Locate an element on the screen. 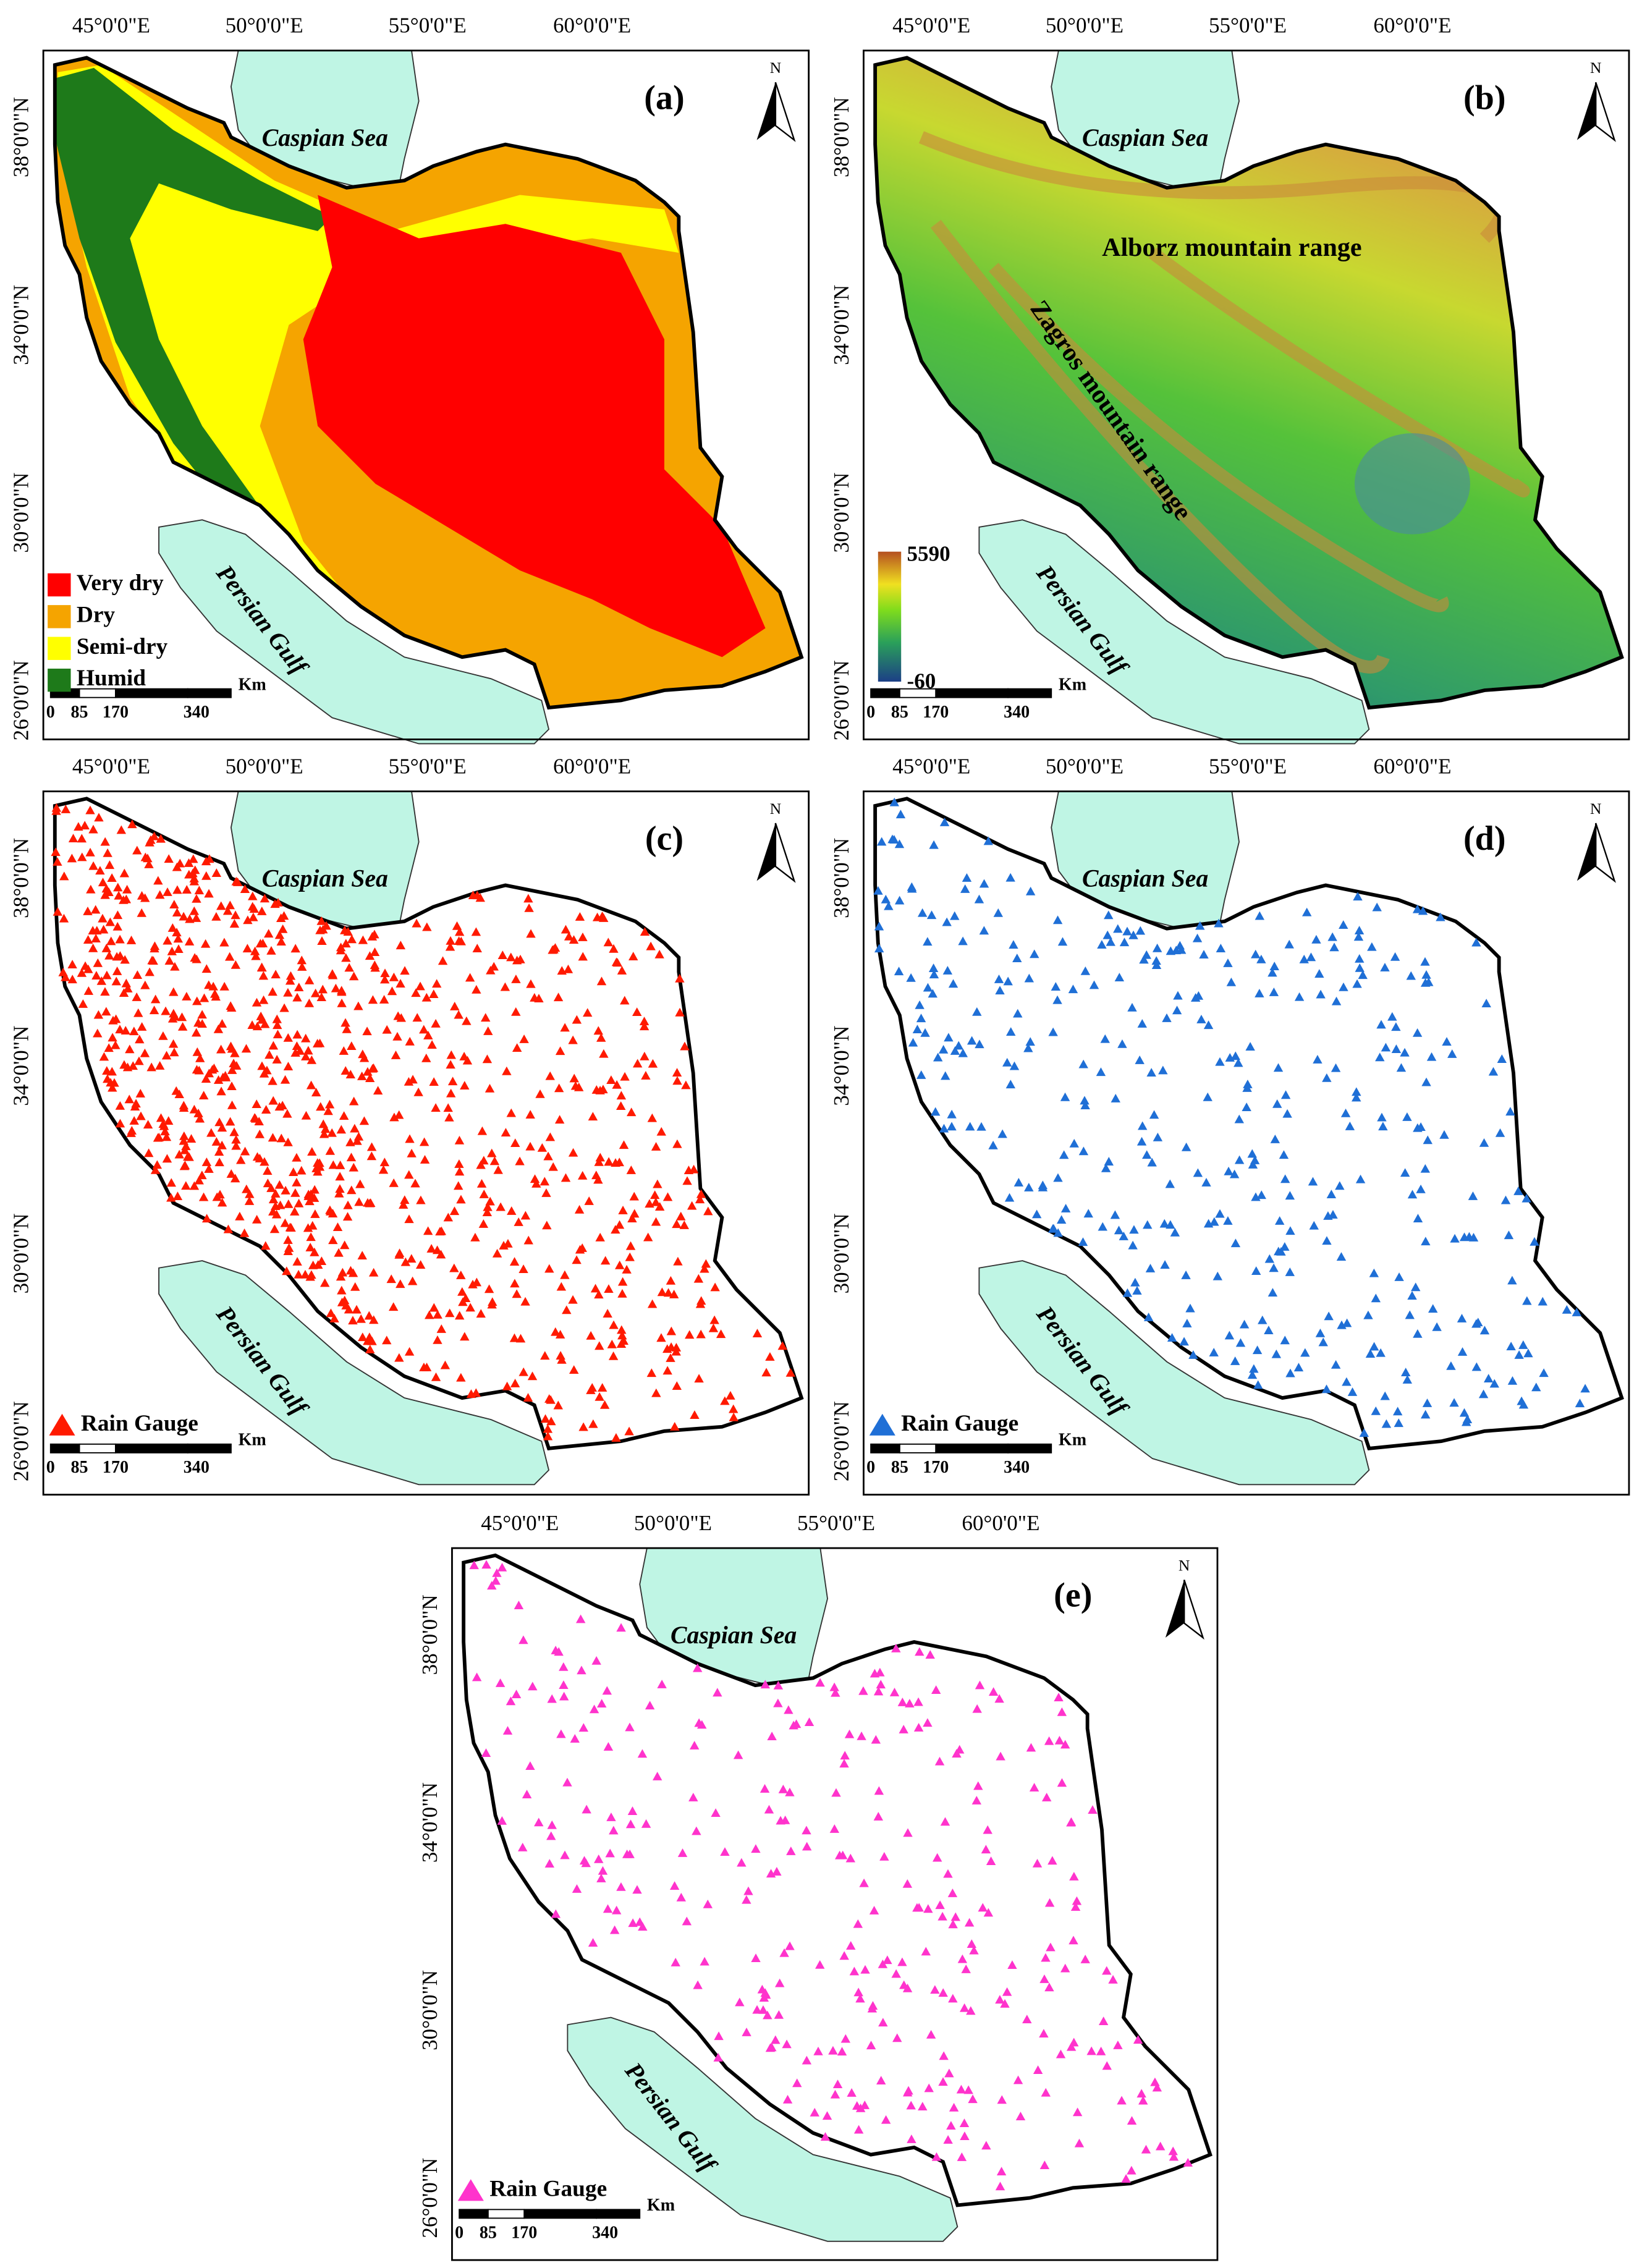  latitude-label: 26°0'0"N is located at coordinates (21, 700).